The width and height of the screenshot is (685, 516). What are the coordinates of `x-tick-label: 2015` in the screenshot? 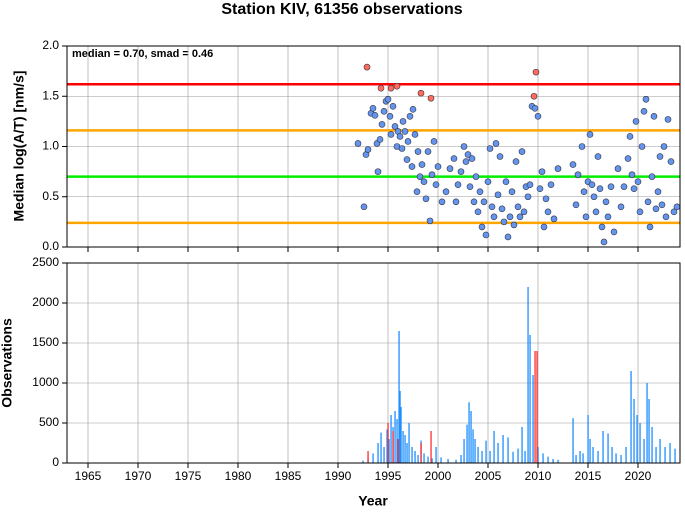 It's located at (588, 476).